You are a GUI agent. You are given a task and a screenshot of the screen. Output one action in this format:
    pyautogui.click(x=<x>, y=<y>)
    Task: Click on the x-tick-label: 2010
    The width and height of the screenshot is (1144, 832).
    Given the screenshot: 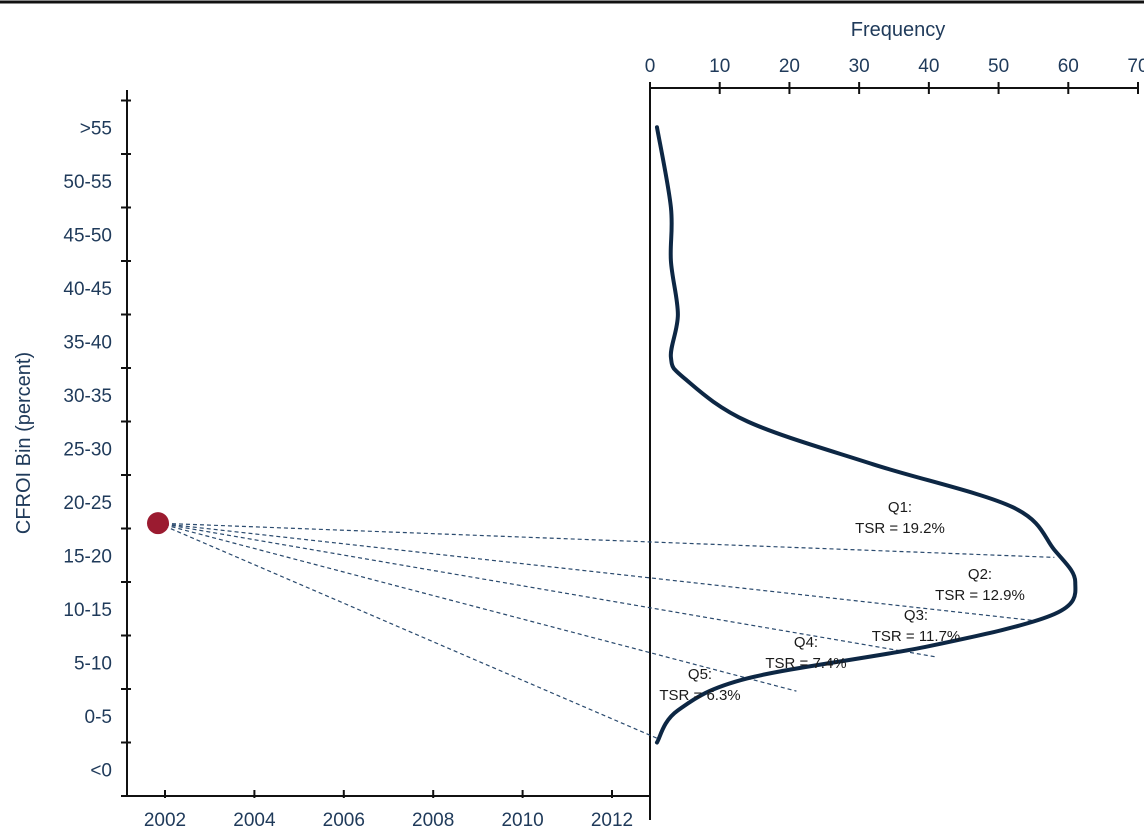 What is the action you would take?
    pyautogui.click(x=522, y=820)
    